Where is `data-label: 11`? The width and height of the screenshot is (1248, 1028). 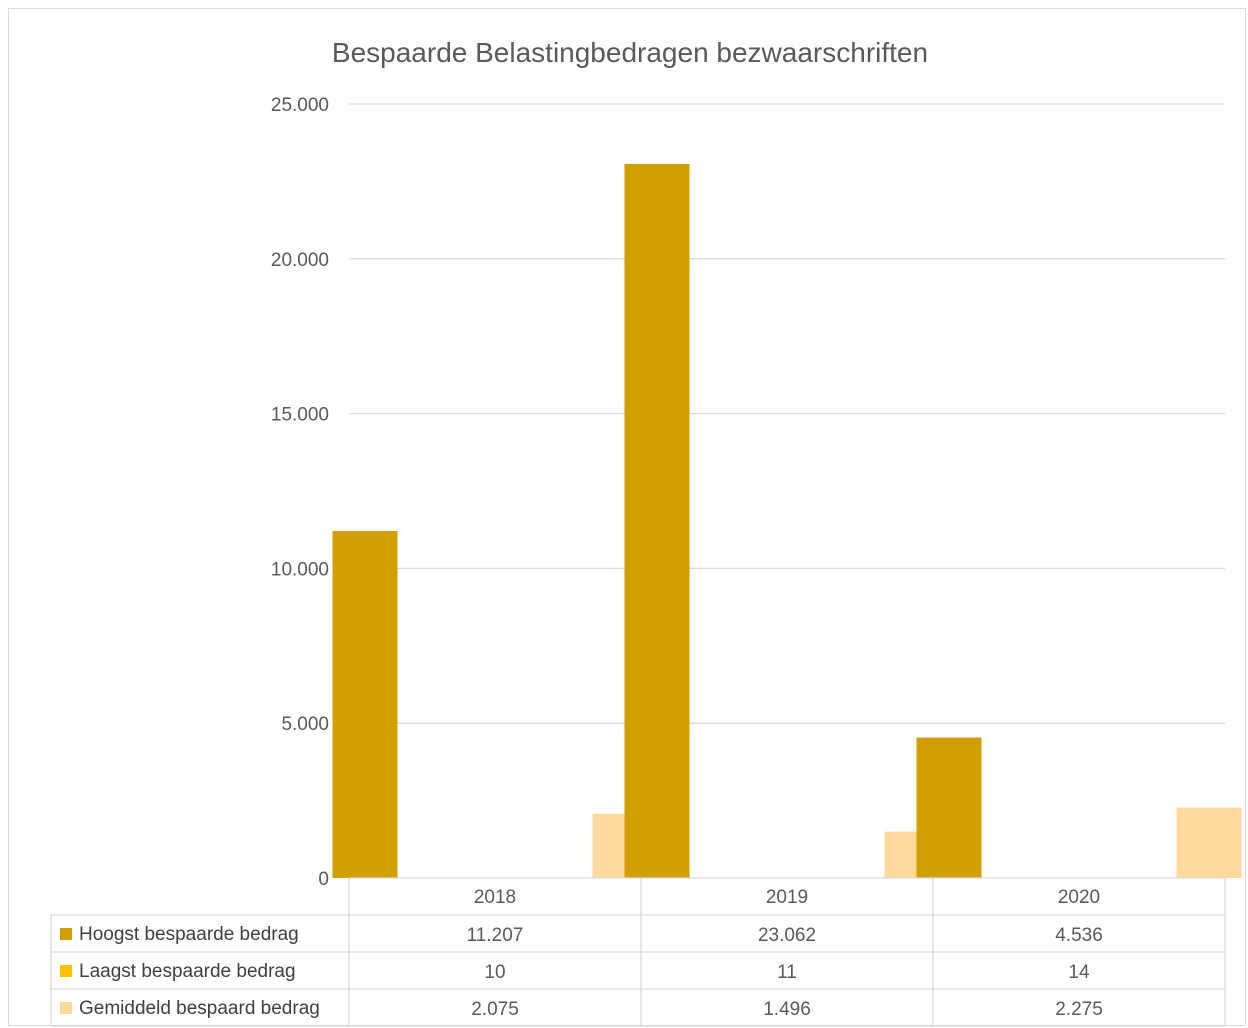 data-label: 11 is located at coordinates (787, 972).